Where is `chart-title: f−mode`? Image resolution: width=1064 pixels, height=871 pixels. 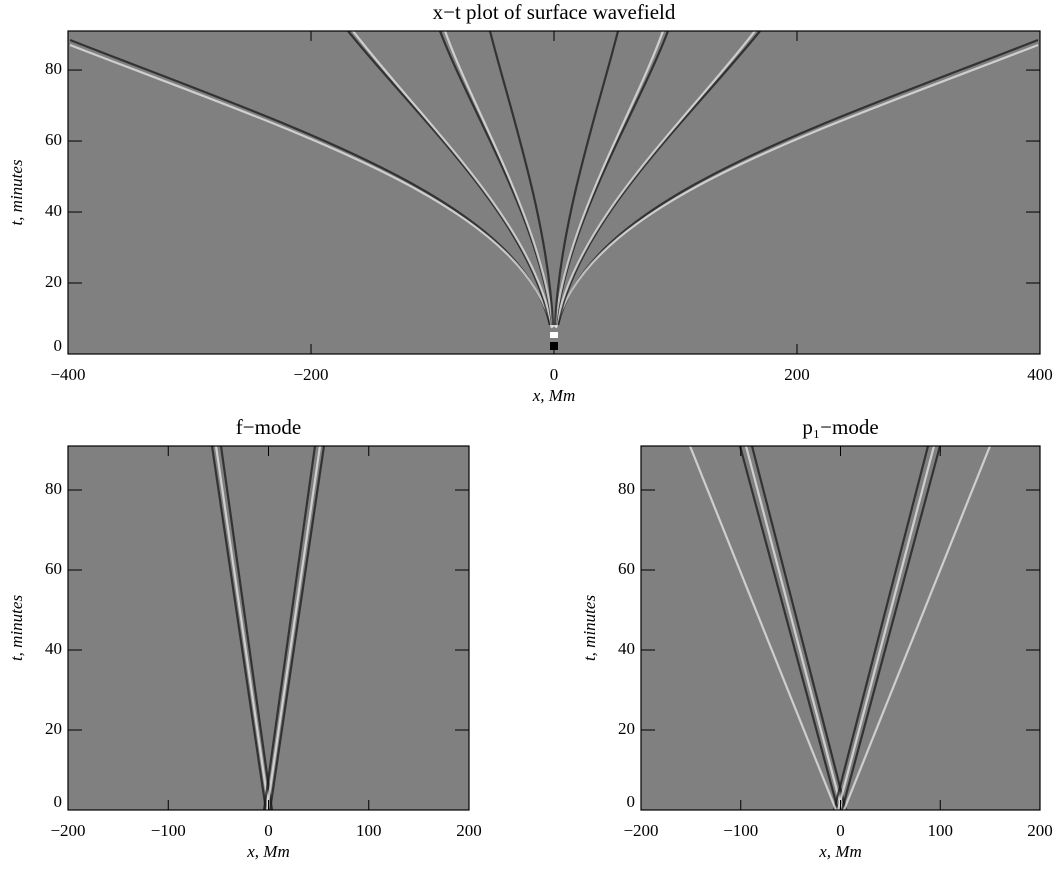 chart-title: f−mode is located at coordinates (269, 427).